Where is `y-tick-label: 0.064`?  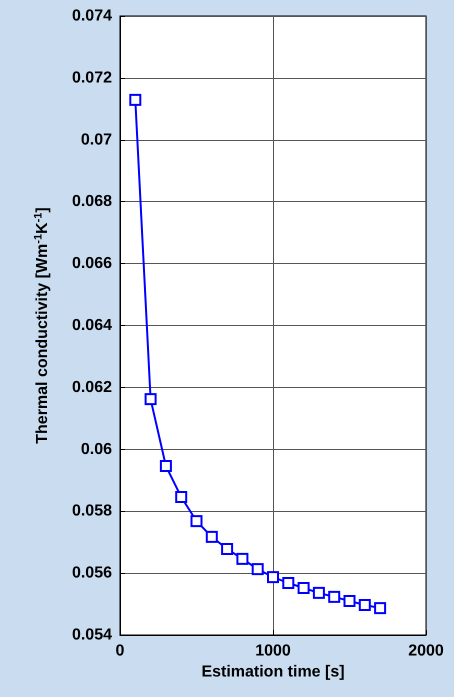 y-tick-label: 0.064 is located at coordinates (92, 325).